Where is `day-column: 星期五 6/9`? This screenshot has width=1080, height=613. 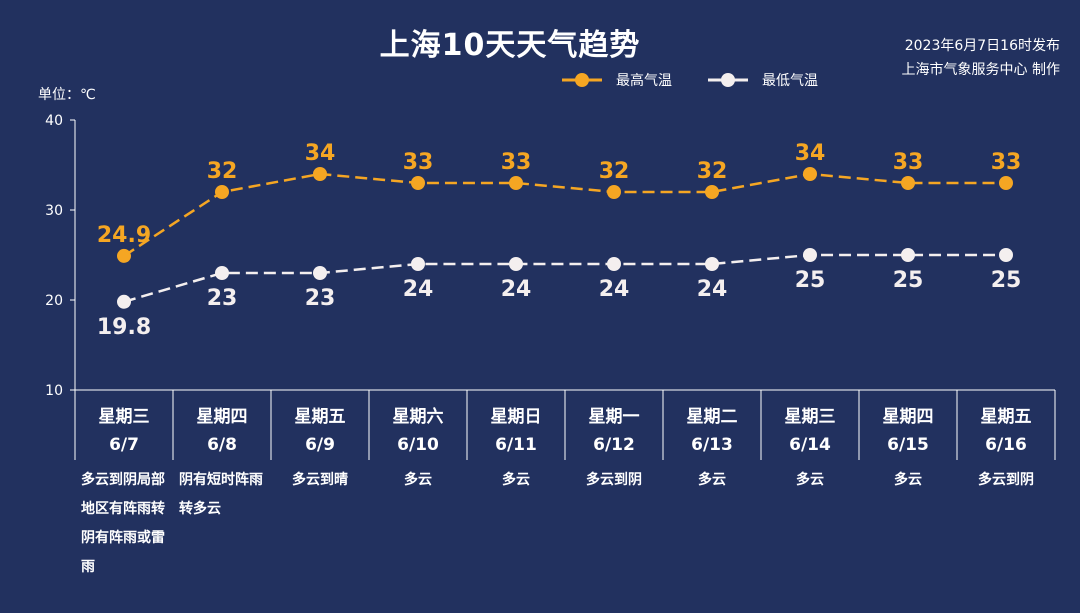 day-column: 星期五 6/9 is located at coordinates (320, 423).